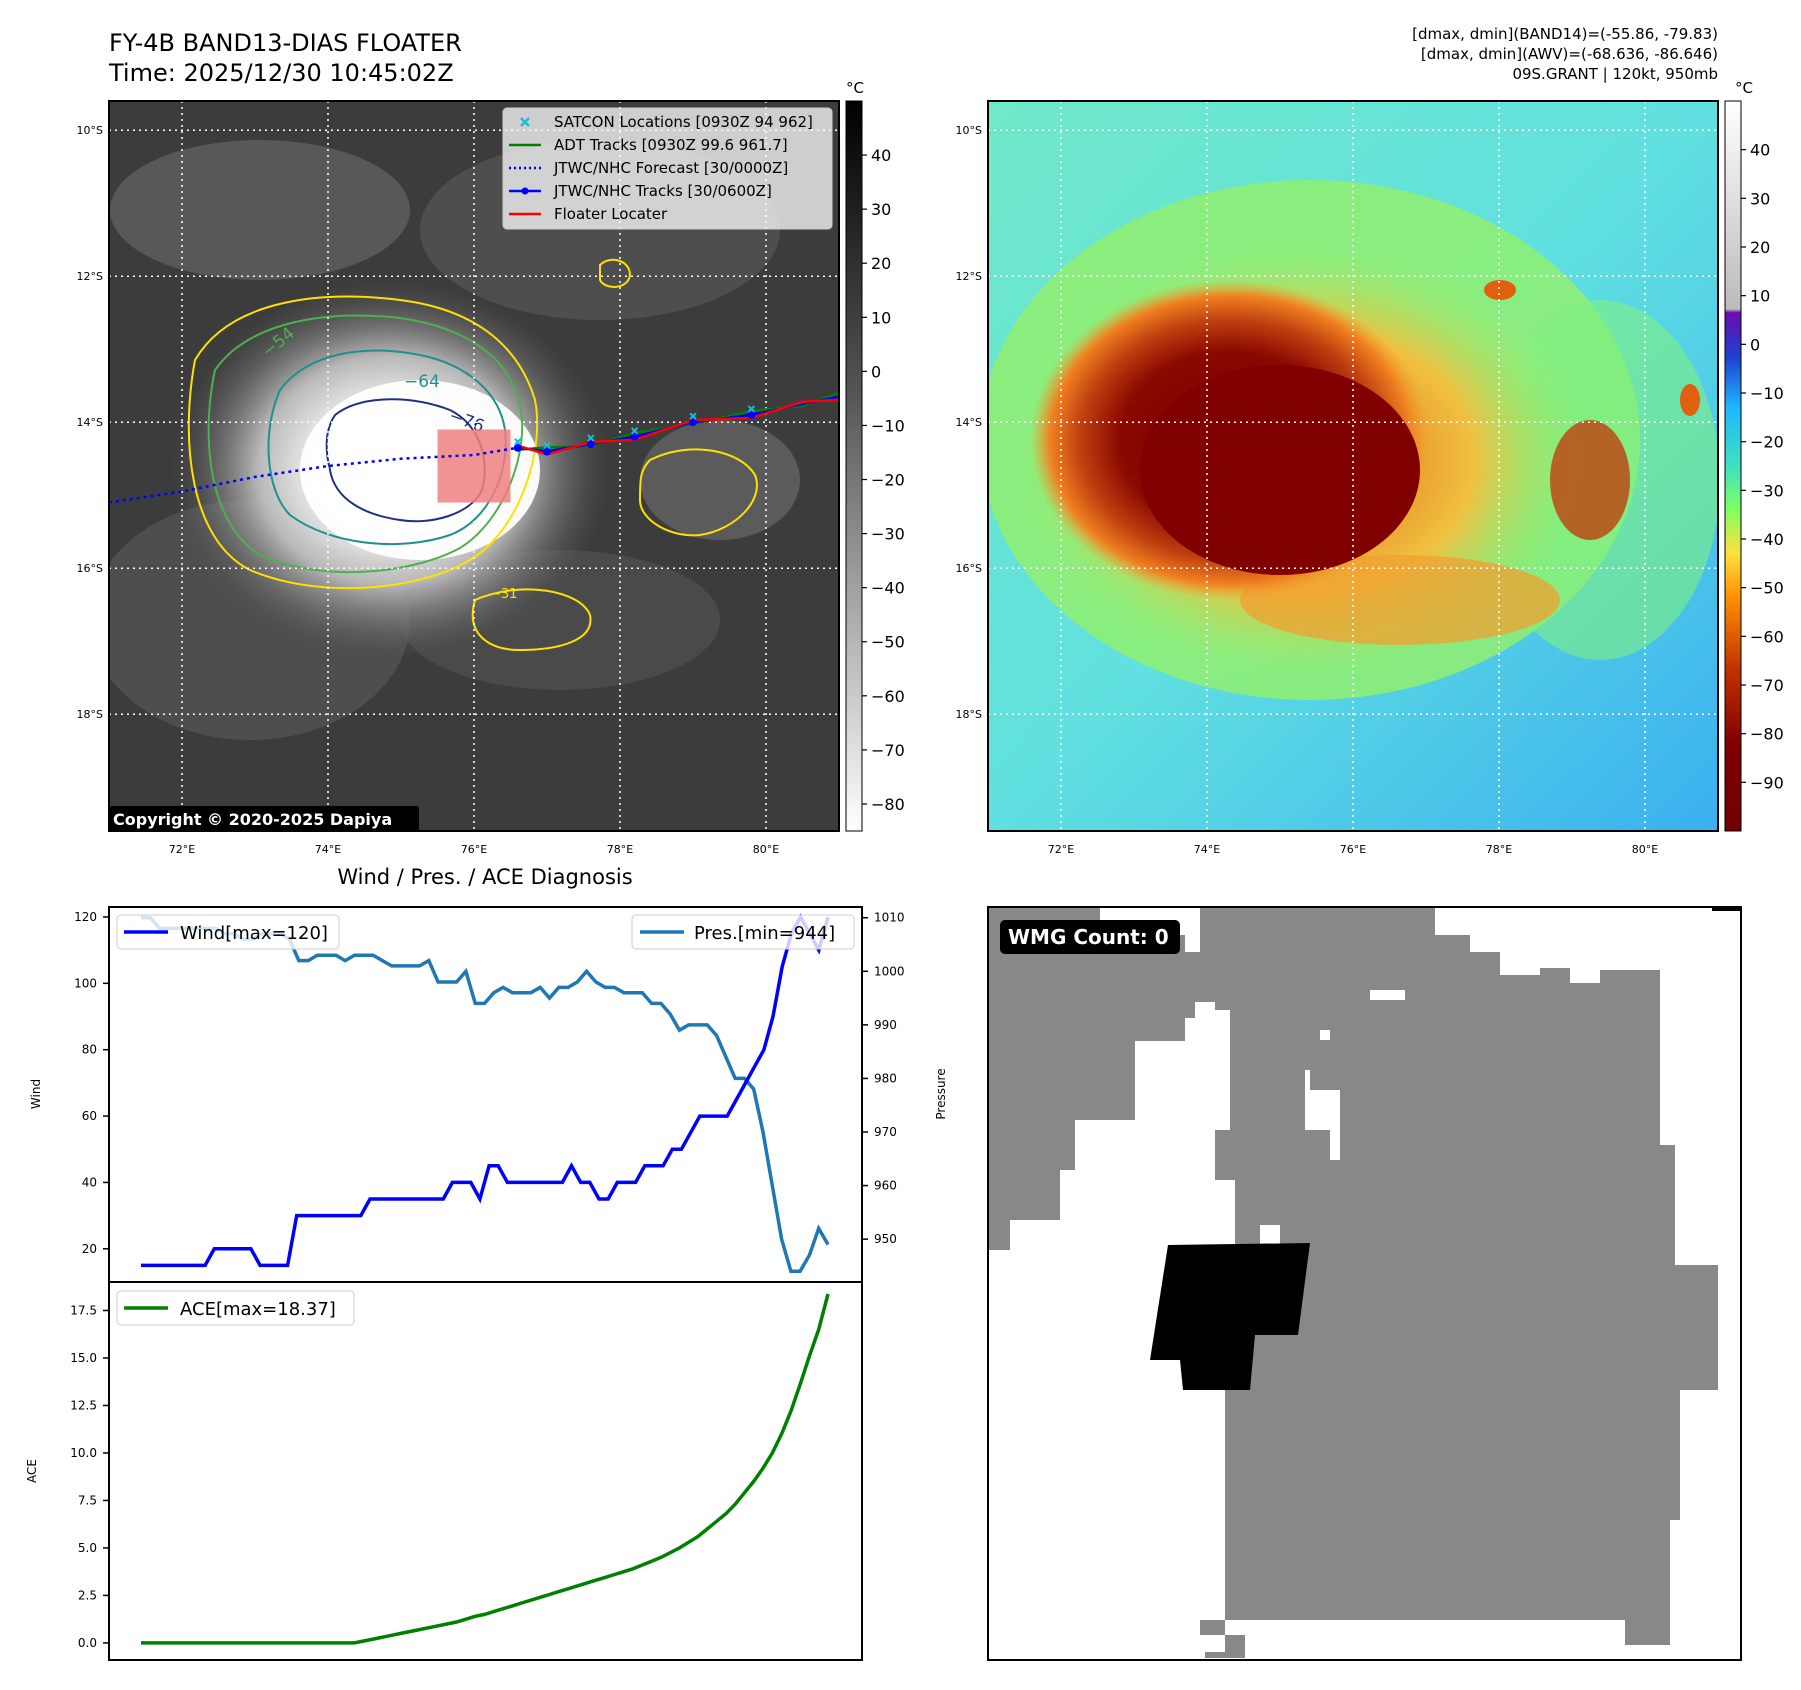  I want to click on legend-item-label: ADT Tracks [0930Z 99.6 961.7], so click(671, 145).